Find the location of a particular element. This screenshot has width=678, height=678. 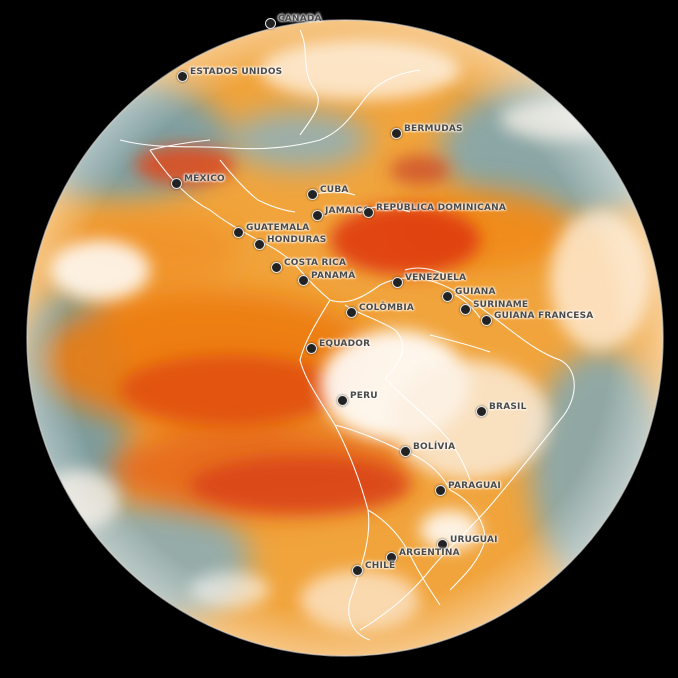

marker-guiana: GUIANA is located at coordinates (469, 294).